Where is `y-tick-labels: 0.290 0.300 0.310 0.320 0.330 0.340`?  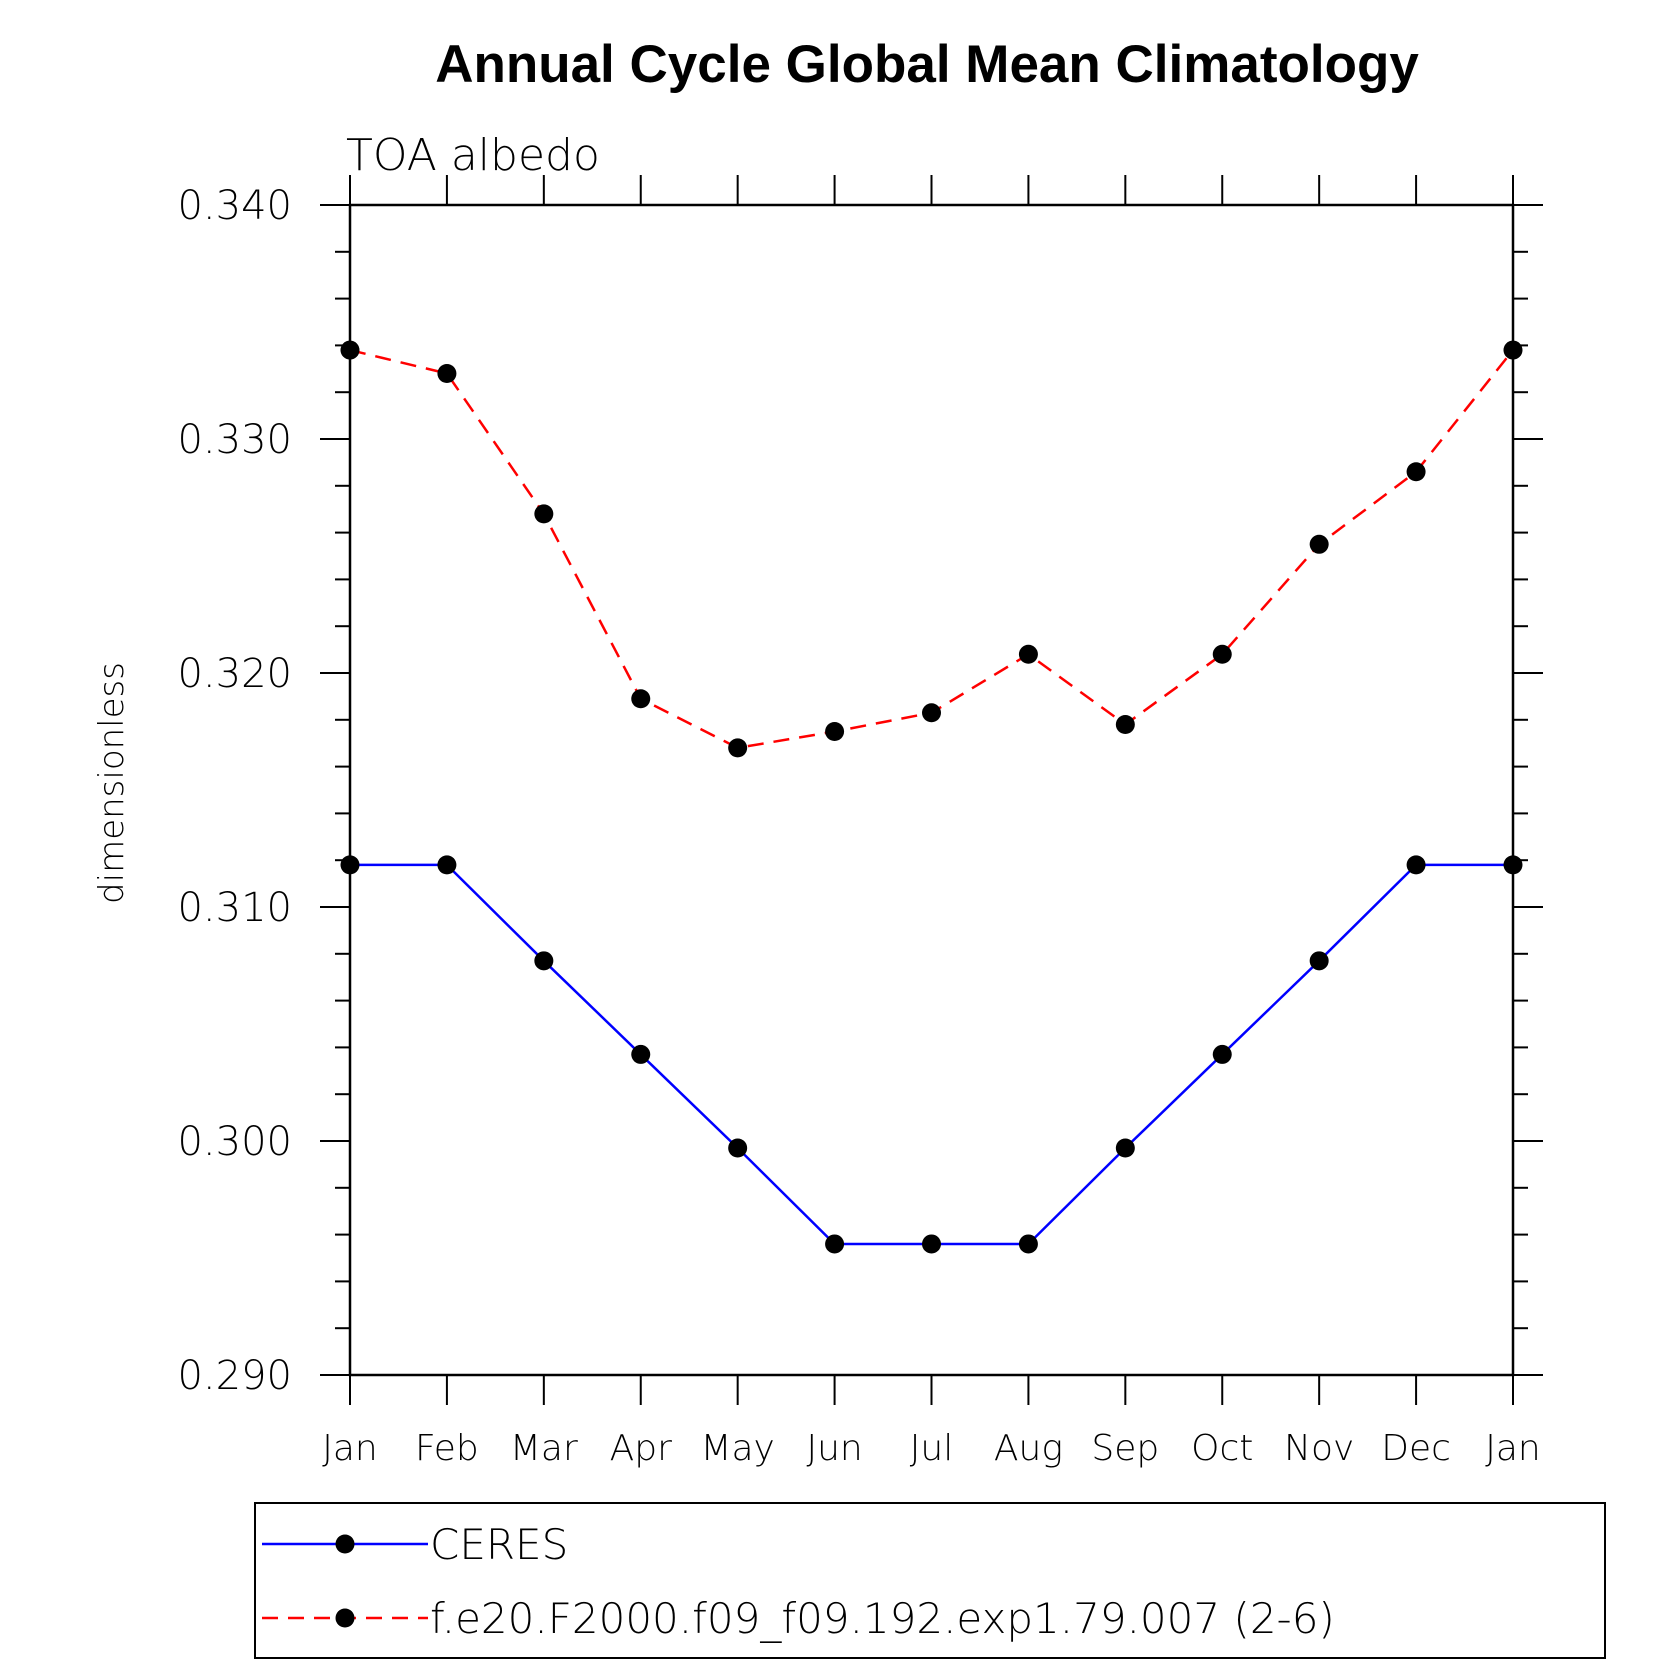 y-tick-labels: 0.290 0.300 0.310 0.320 0.330 0.340 is located at coordinates (234, 791).